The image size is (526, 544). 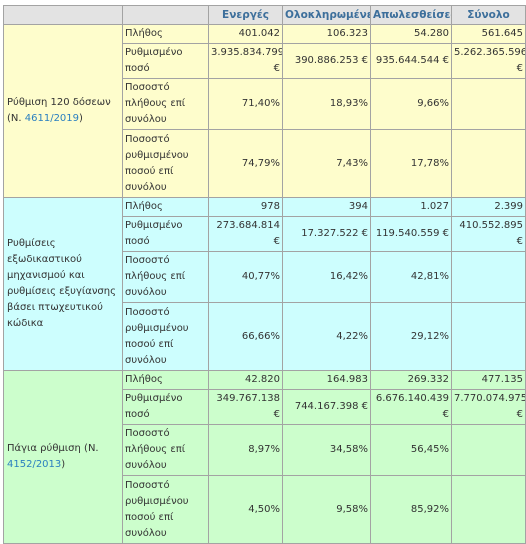 I want to click on cell-active: 71,40%, so click(x=245, y=104).